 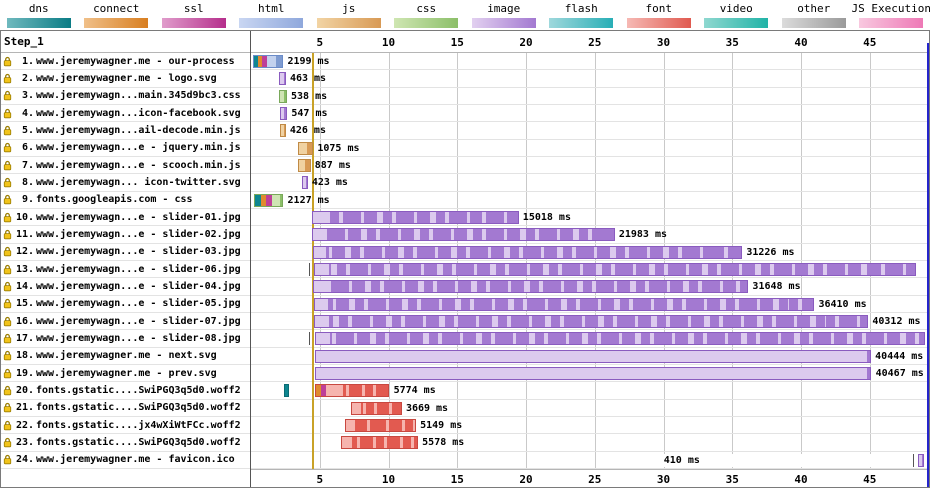 What do you see at coordinates (125, 166) in the screenshot?
I see `request-label-row: 7. www.jeremywagn...e - scooch.min.js` at bounding box center [125, 166].